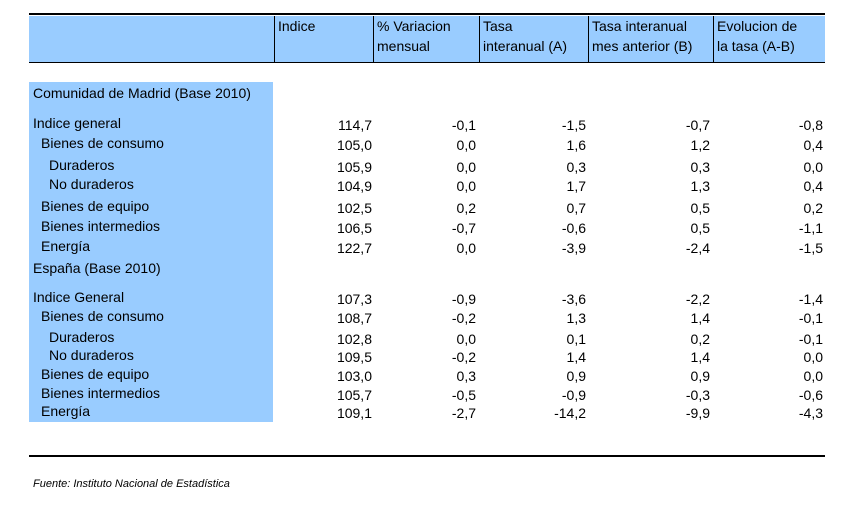 This screenshot has height=517, width=842. What do you see at coordinates (697, 299) in the screenshot?
I see `cell-value: -2,2` at bounding box center [697, 299].